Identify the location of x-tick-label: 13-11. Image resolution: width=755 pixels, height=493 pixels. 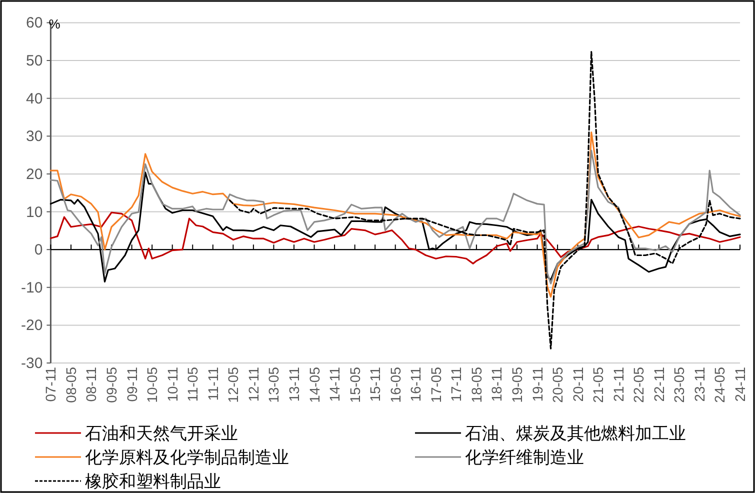
(294, 384).